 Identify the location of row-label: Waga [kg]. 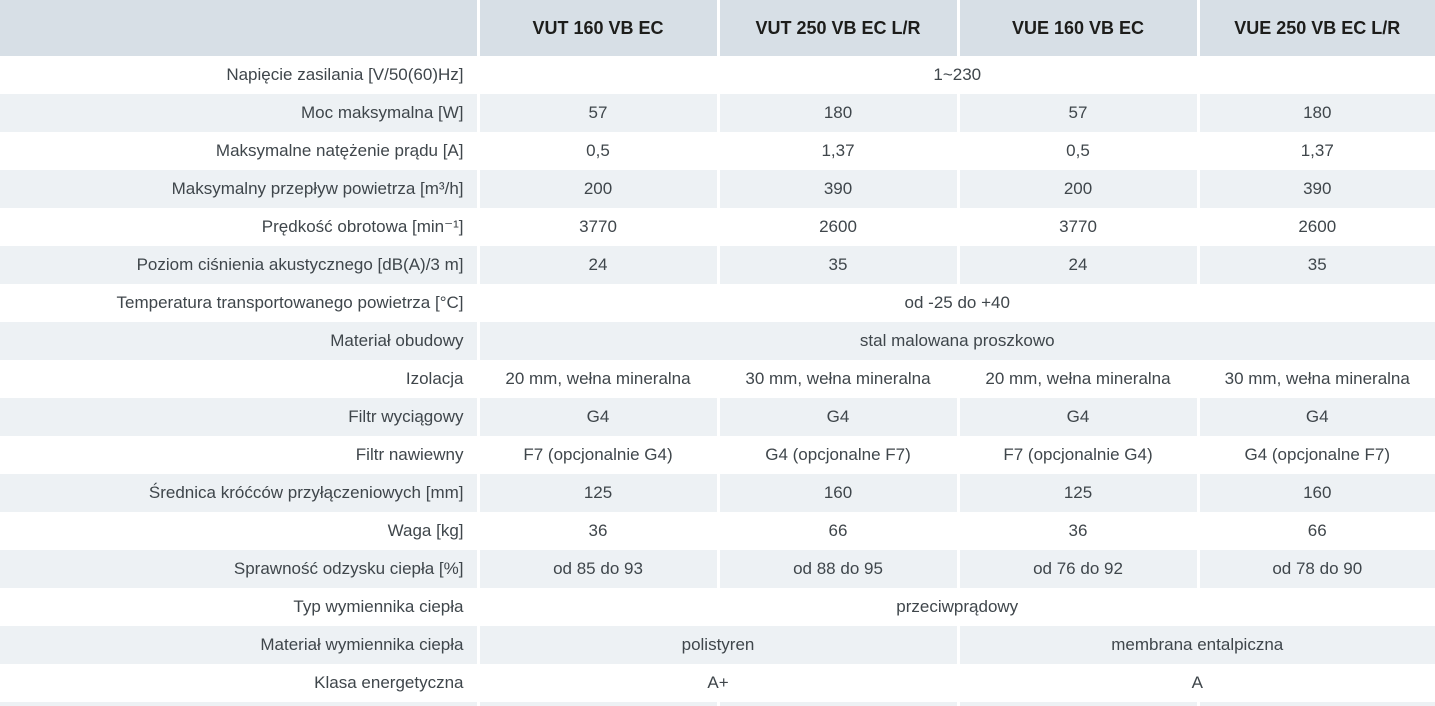
(239, 531).